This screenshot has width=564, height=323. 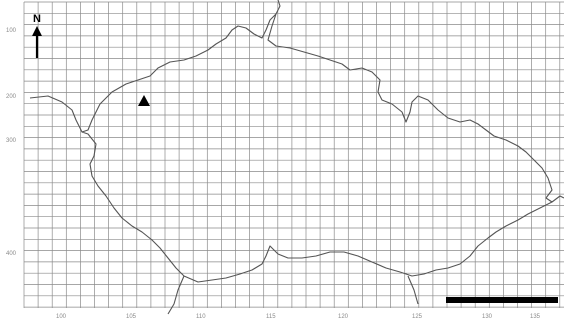 What do you see at coordinates (535, 317) in the screenshot?
I see `x-tick-label: 135` at bounding box center [535, 317].